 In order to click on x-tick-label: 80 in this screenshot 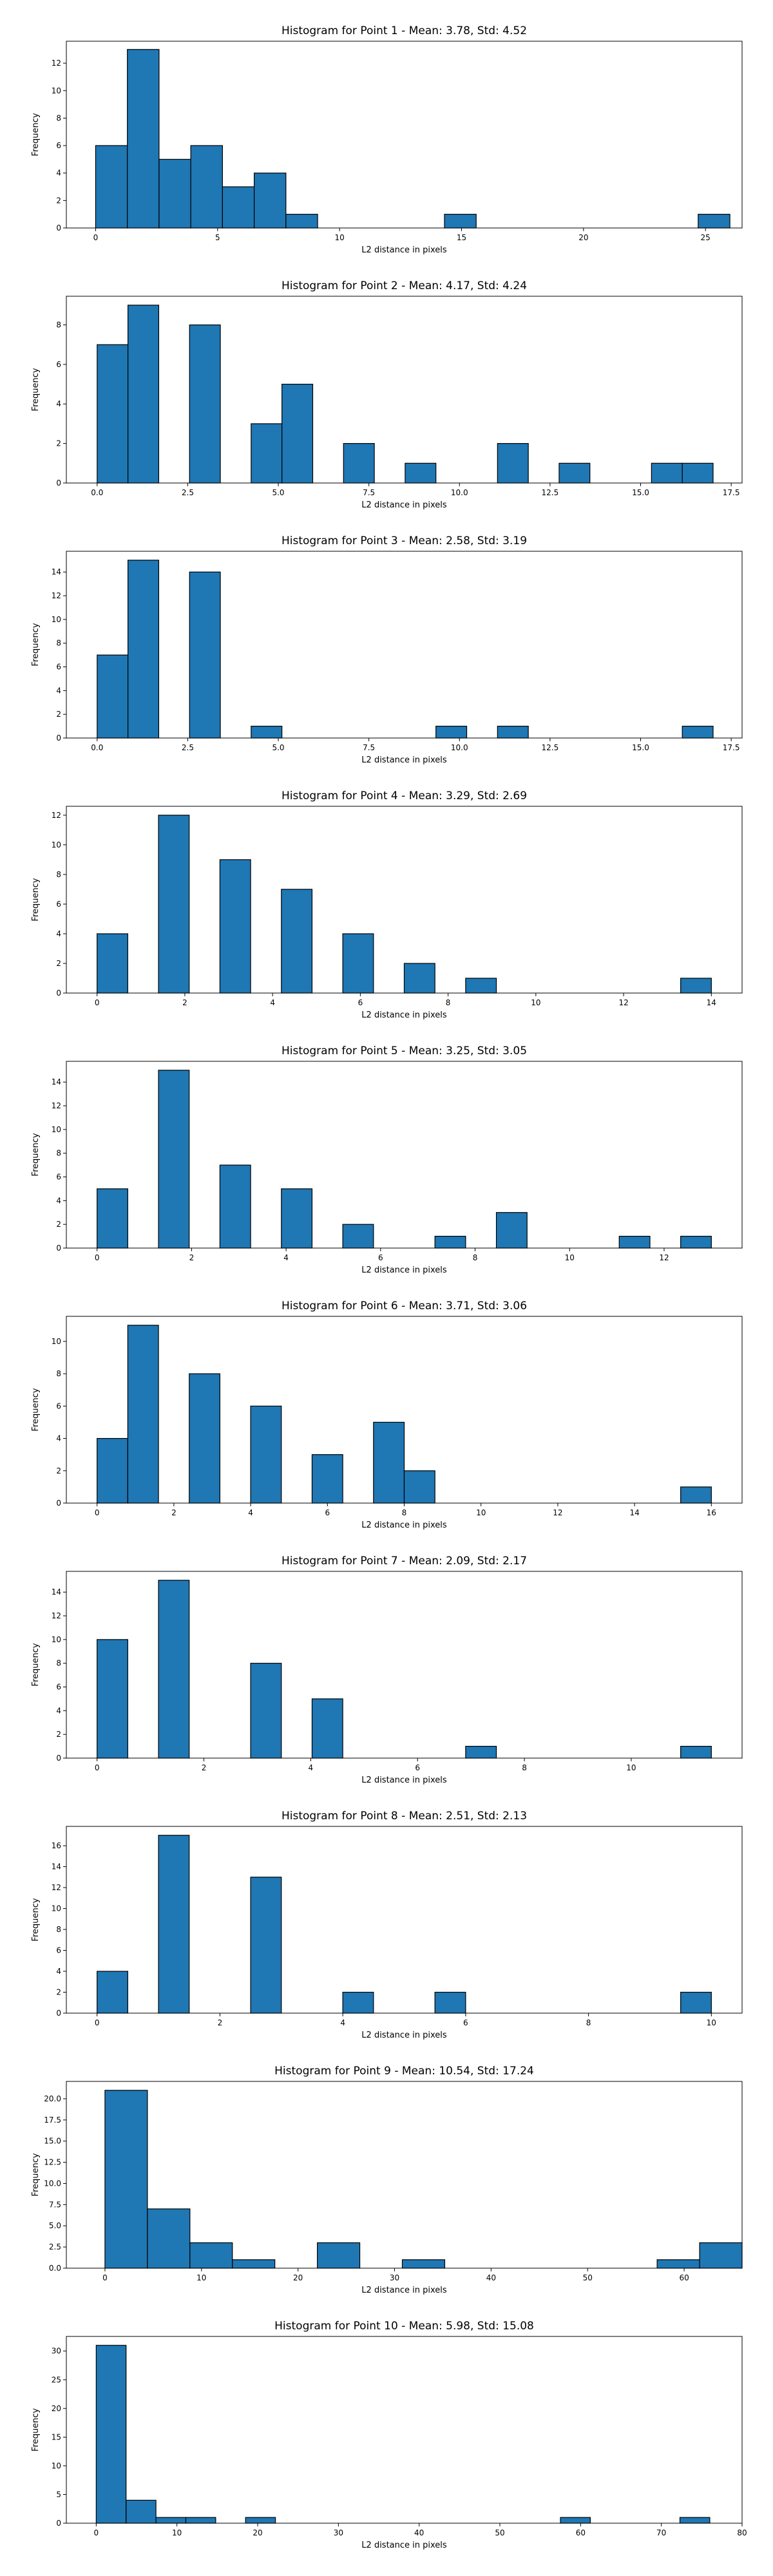, I will do `click(742, 2532)`.